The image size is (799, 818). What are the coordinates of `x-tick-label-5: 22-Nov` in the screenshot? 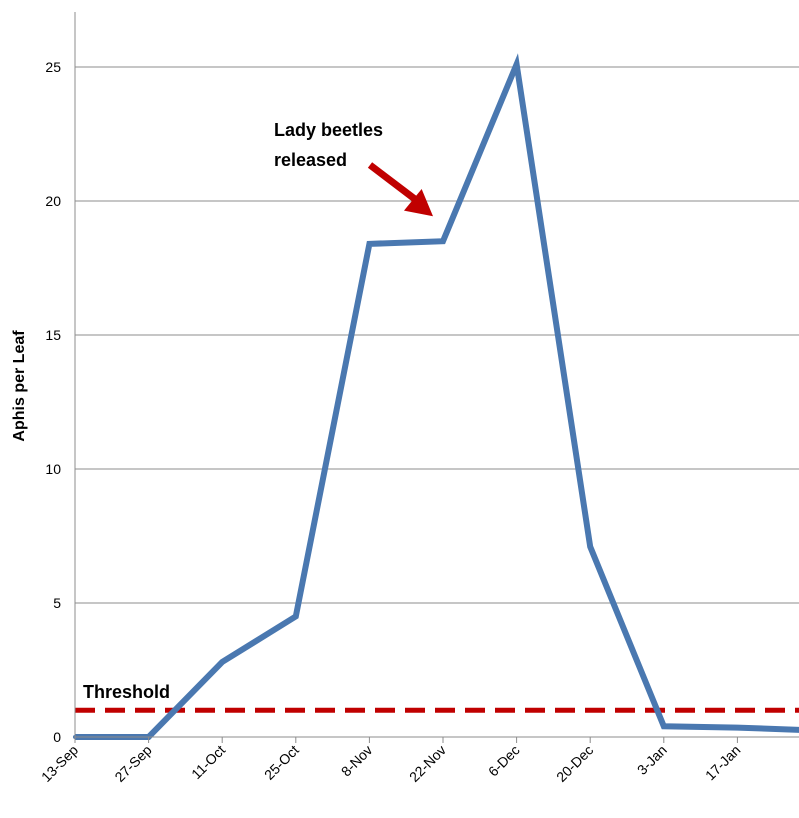 It's located at (427, 763).